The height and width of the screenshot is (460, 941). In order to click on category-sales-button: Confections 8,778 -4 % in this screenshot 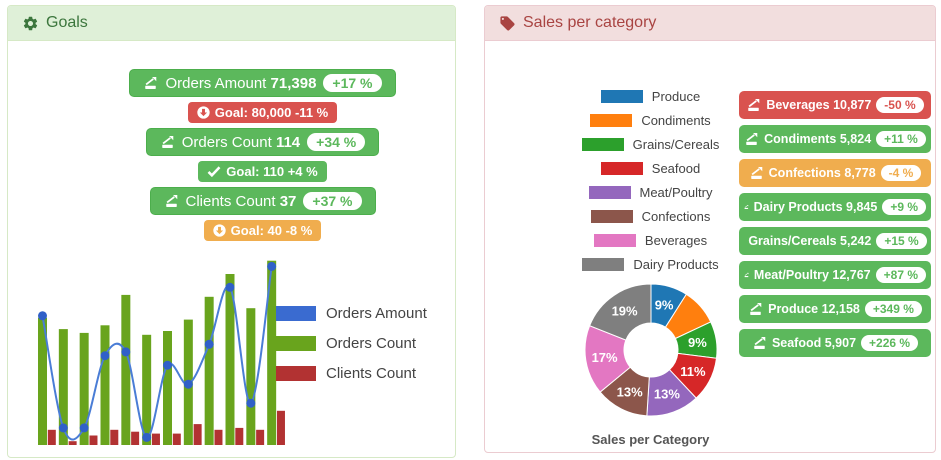, I will do `click(835, 173)`.